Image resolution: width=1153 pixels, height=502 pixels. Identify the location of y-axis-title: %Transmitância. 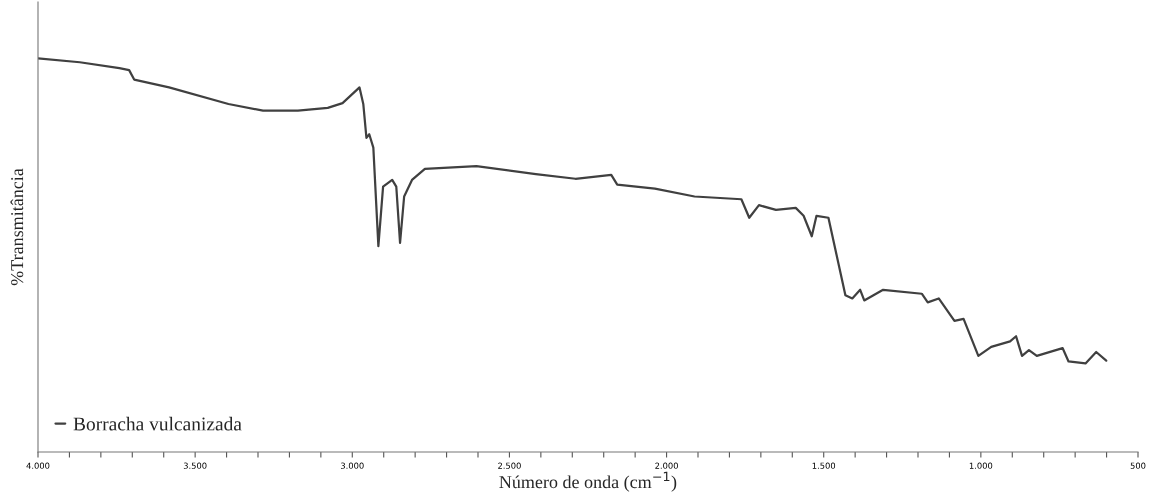
(17, 227).